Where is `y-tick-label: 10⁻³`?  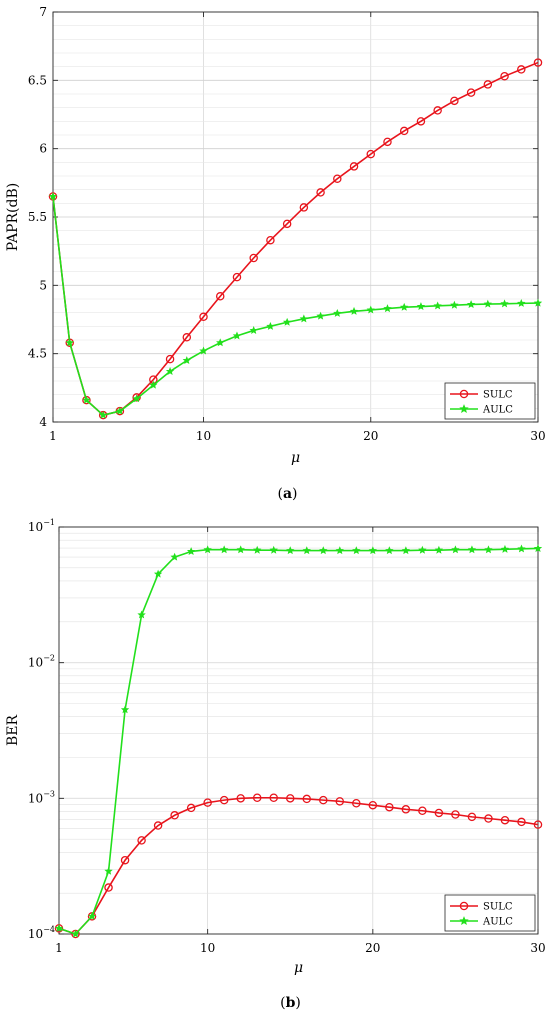 y-tick-label: 10⁻³ is located at coordinates (41, 797).